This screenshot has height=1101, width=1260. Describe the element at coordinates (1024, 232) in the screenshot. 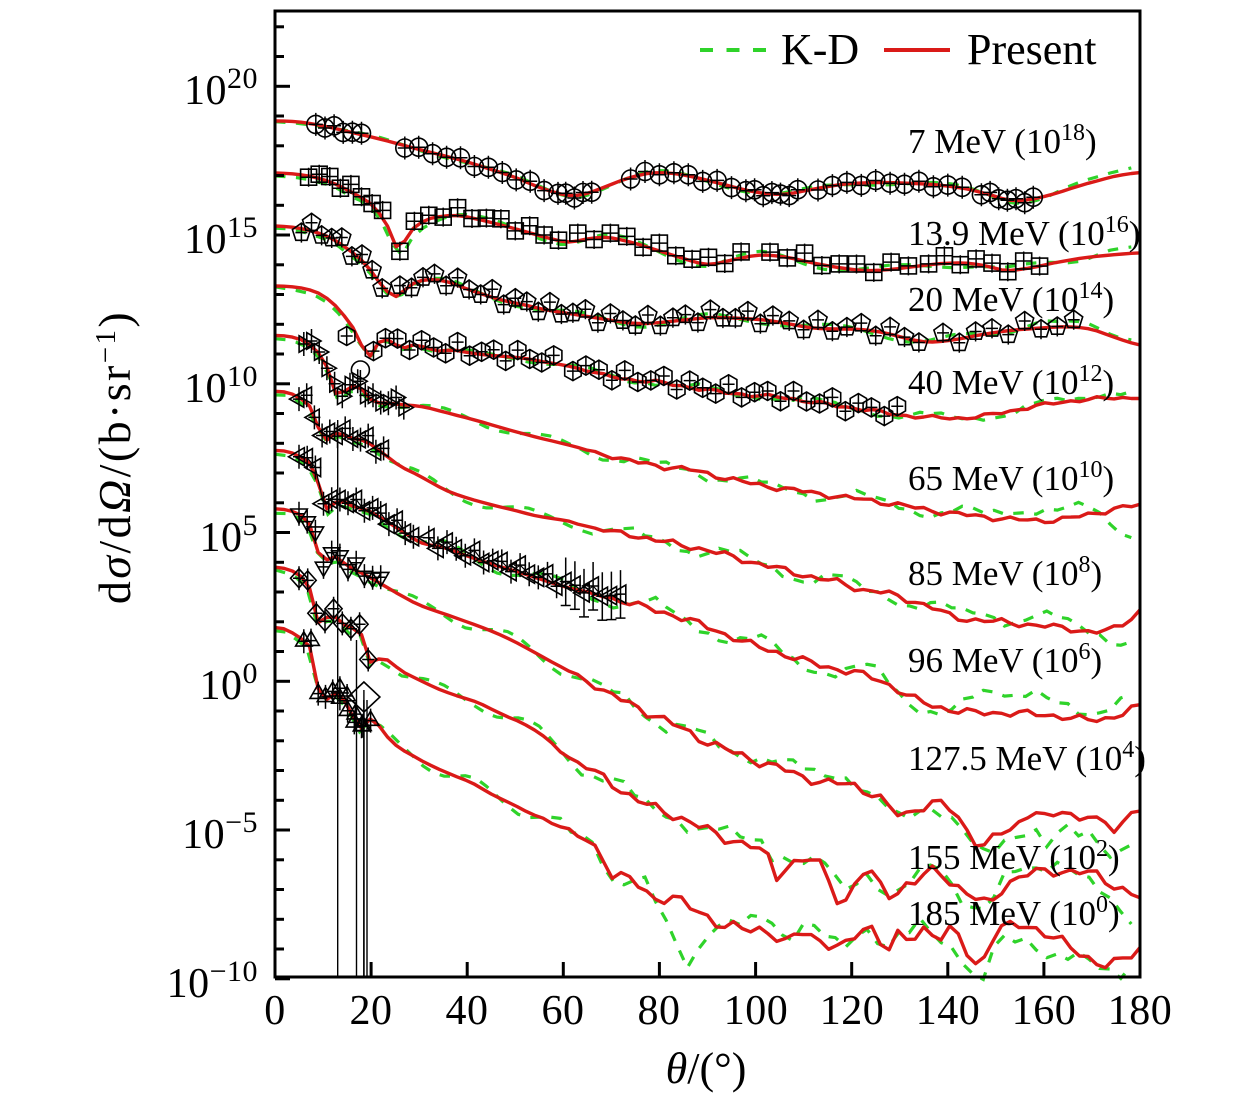

I see `svg-text: 13.9 MeV (1016)` at that location.